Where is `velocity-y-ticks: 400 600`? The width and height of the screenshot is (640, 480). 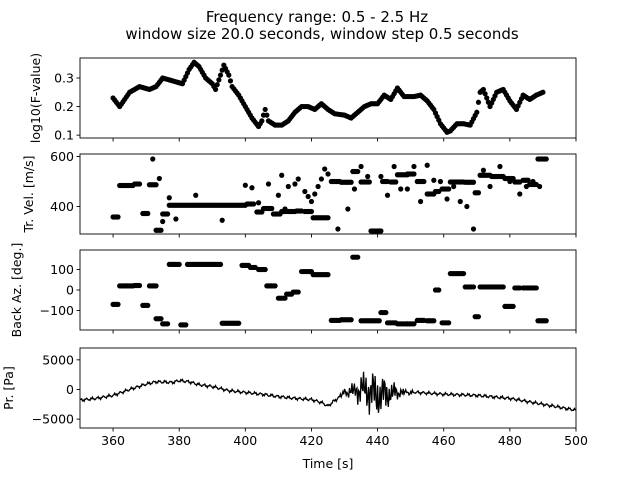 velocity-y-ticks: 400 600 is located at coordinates (65, 181).